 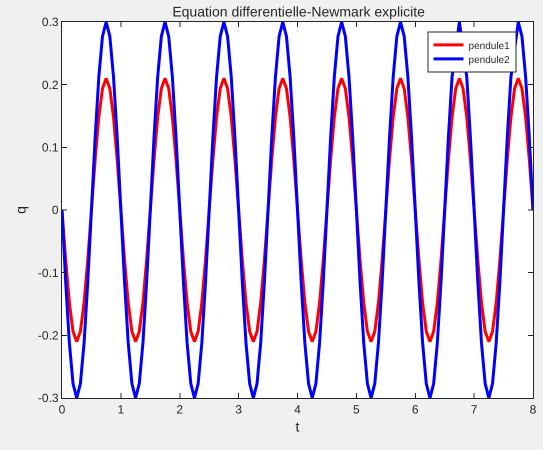 I want to click on y-tick-label: -0.2, so click(x=48, y=335).